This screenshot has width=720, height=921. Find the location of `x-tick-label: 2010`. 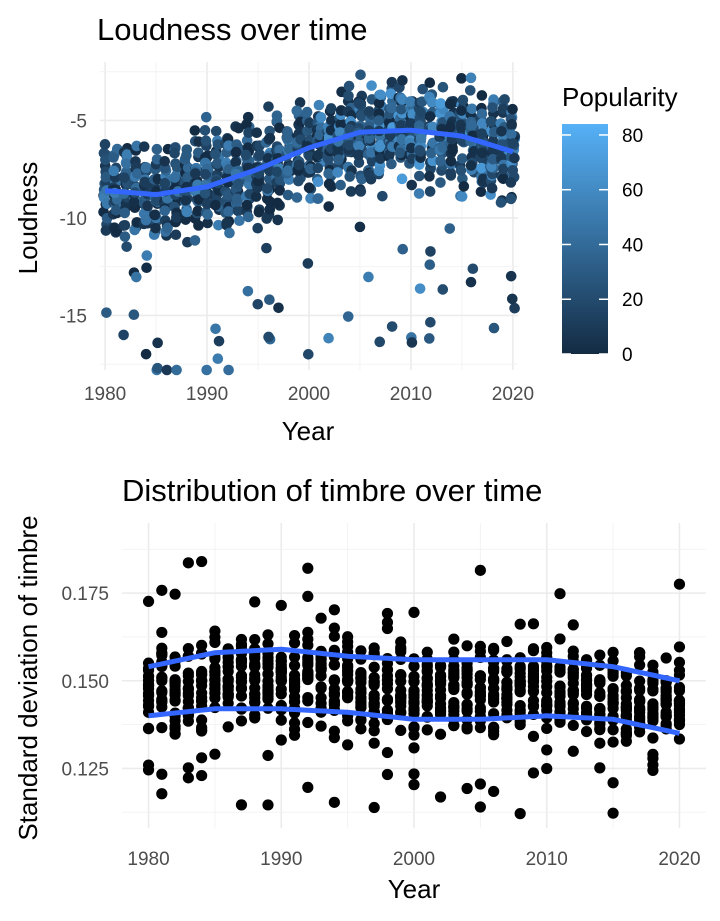

x-tick-label: 2010 is located at coordinates (411, 394).